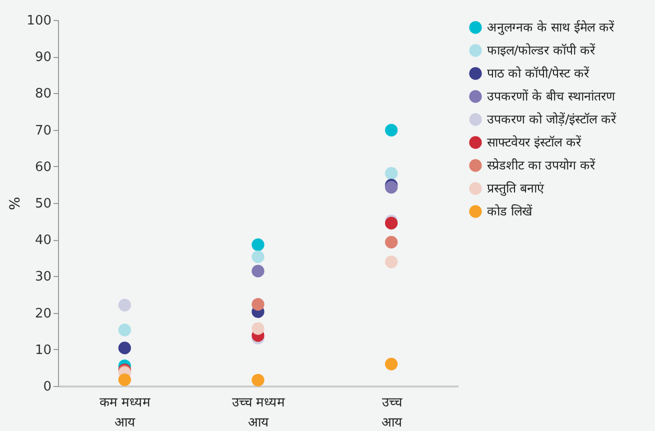  I want to click on legend-label: पाठ को कॉपी/पेस्ट करें, so click(538, 73).